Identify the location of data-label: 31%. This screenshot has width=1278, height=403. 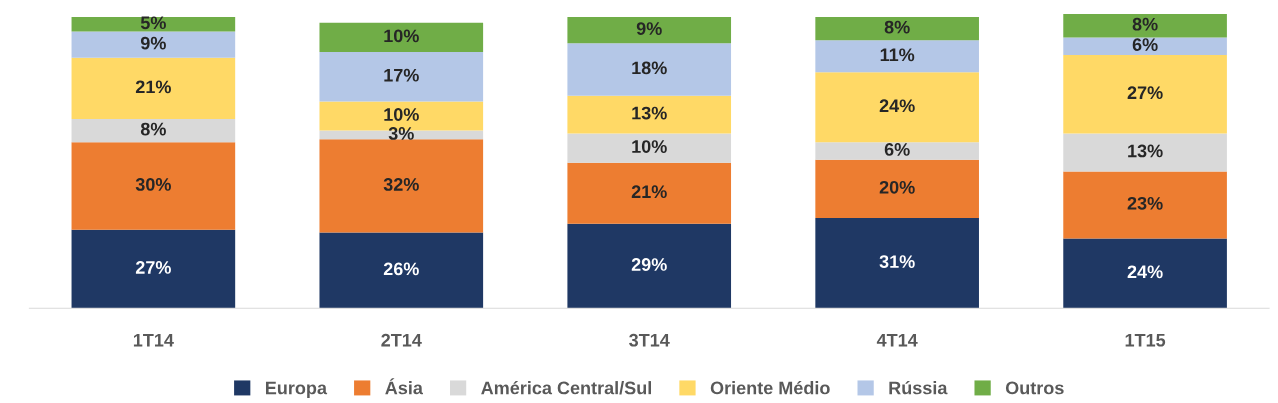
(897, 262).